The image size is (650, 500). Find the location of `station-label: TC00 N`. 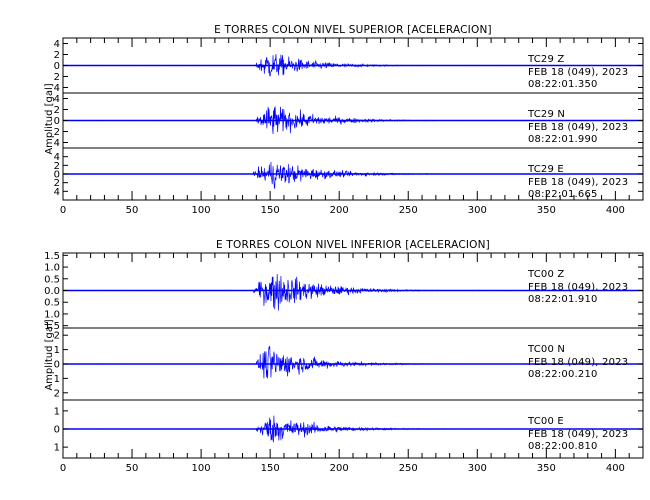

station-label: TC00 N is located at coordinates (546, 349).